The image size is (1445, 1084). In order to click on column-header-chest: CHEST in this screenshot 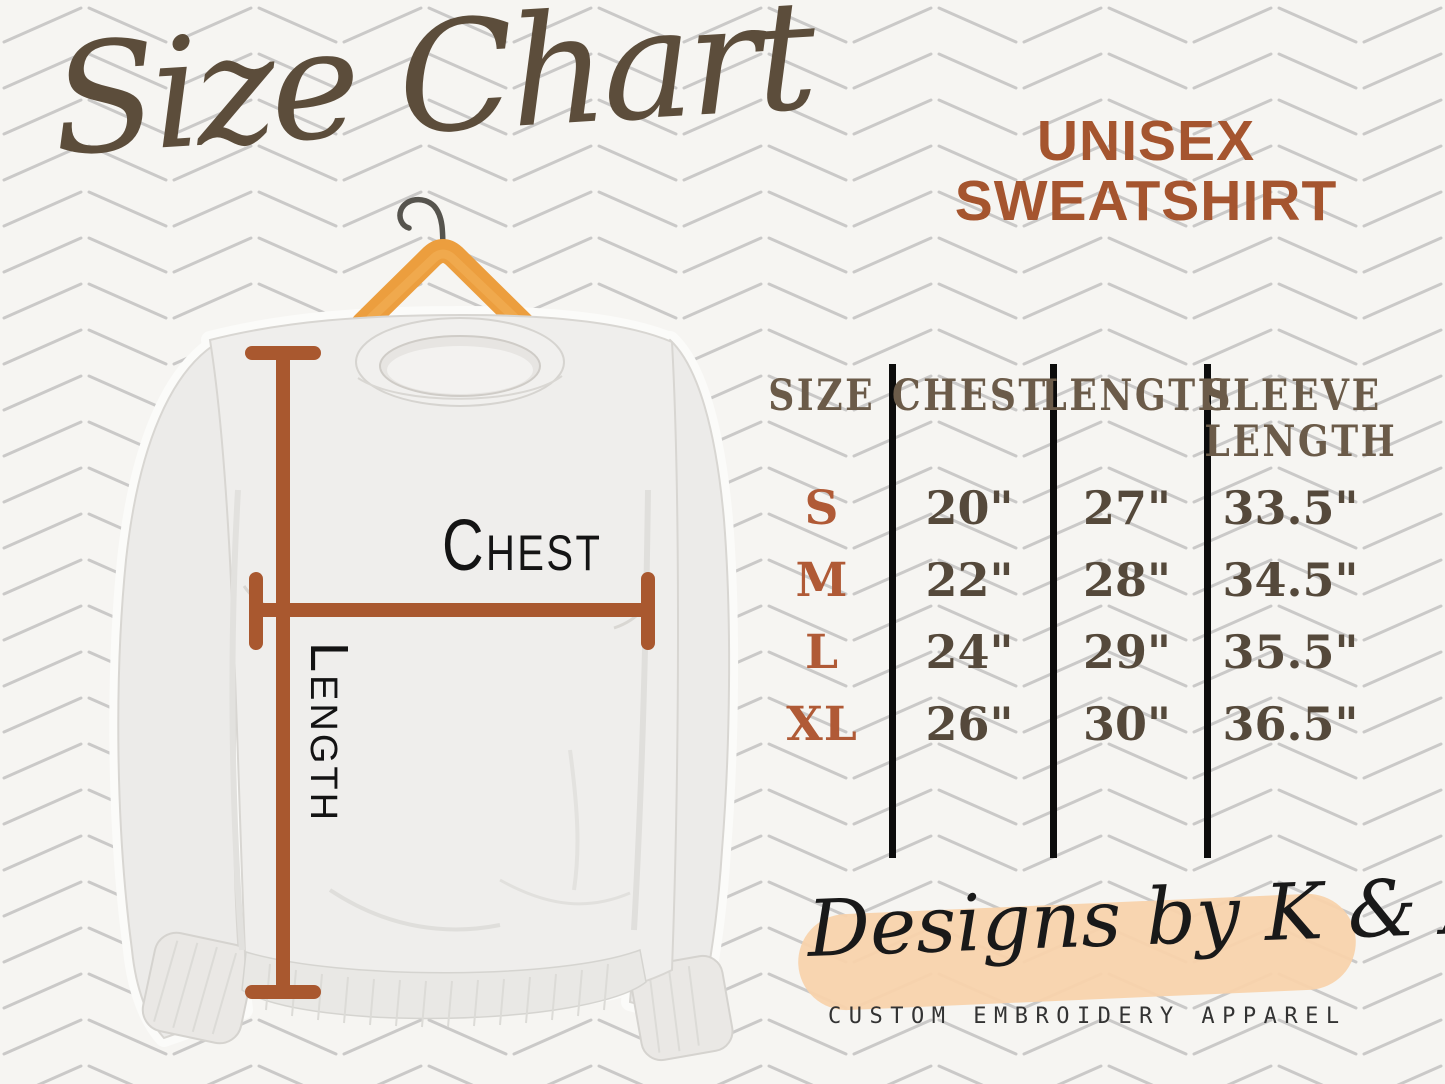, I will do `click(969, 396)`.